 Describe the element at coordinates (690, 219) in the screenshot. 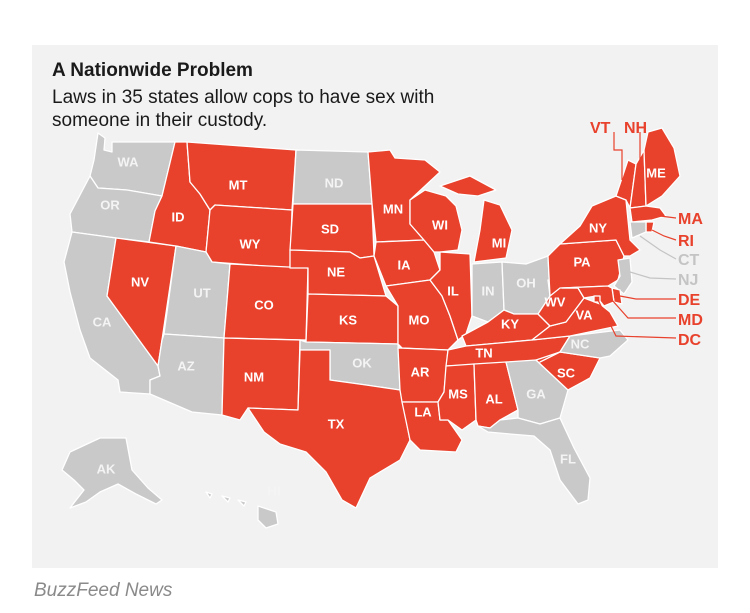

I see `callout-MA: MA` at that location.